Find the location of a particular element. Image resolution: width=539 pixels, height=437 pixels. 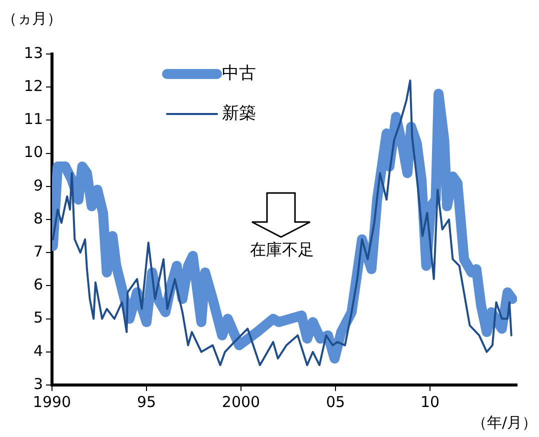

y-tick-label: 4 is located at coordinates (38, 351).